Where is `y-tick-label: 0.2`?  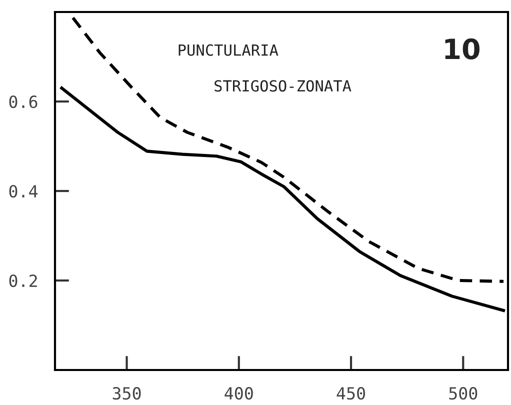
y-tick-label: 0.2 is located at coordinates (23, 281).